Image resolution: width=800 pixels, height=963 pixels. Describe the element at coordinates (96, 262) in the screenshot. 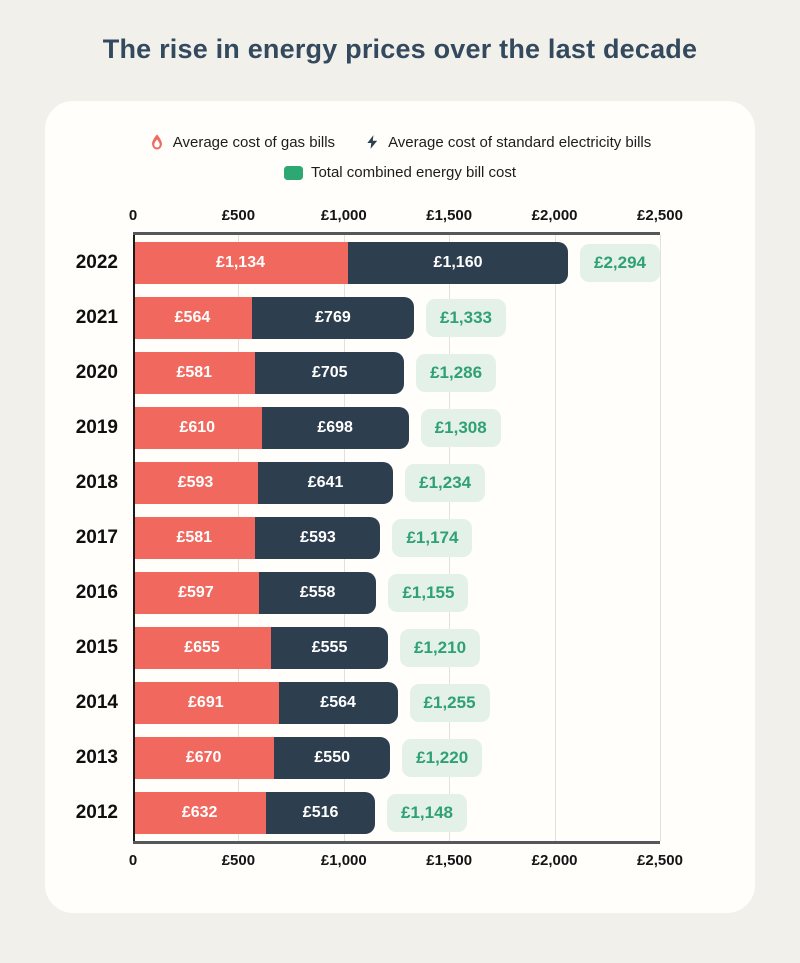

I see `year-label: 2022` at that location.